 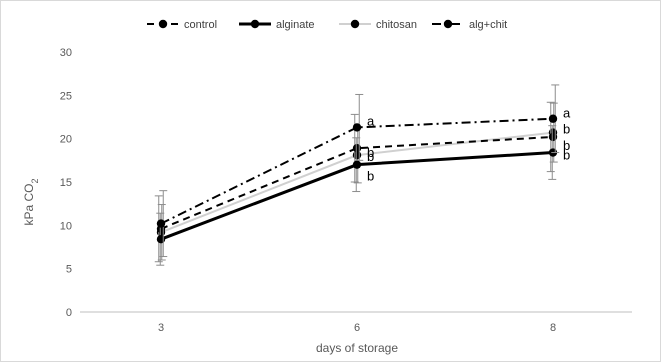 What do you see at coordinates (66, 53) in the screenshot?
I see `y-tick-label: 30` at bounding box center [66, 53].